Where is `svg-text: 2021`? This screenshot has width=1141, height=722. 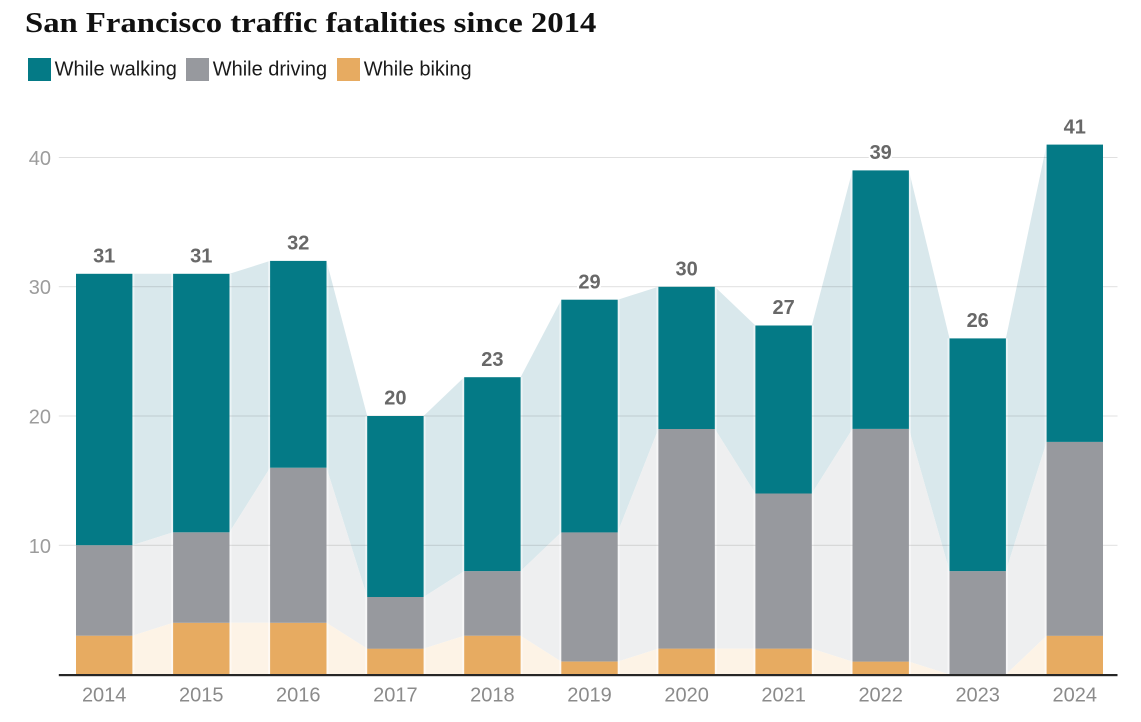 svg-text: 2021 is located at coordinates (783, 696).